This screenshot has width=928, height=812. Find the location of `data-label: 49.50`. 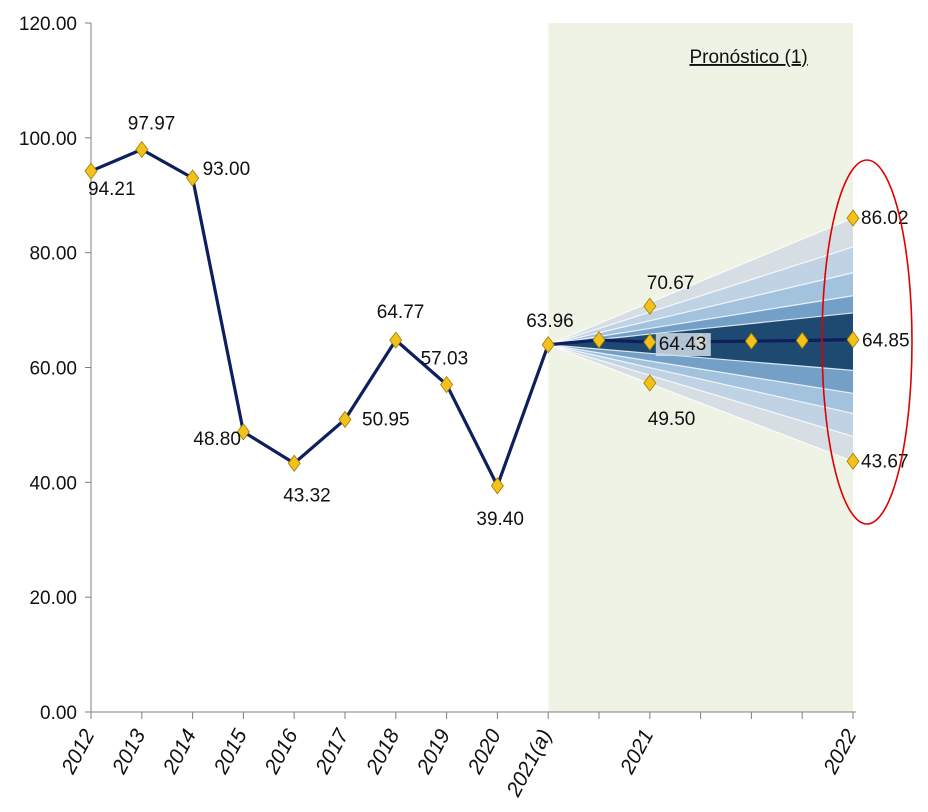

data-label: 49.50 is located at coordinates (672, 419).